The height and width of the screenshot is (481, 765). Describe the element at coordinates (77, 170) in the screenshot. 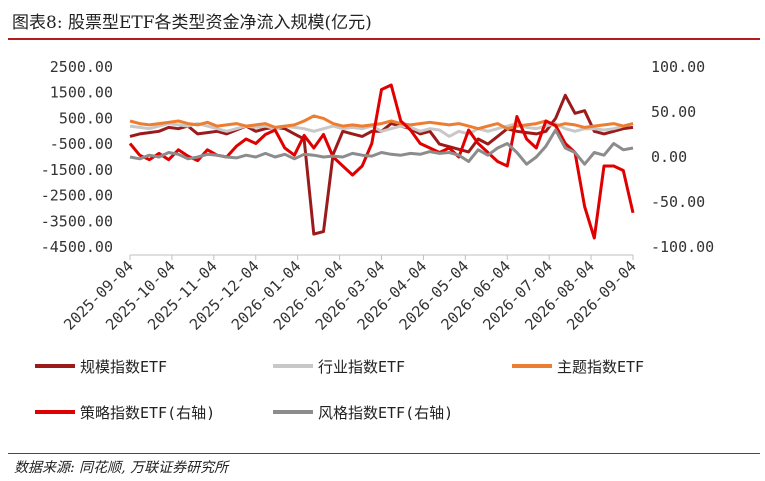

I see `left-tick-label: -1500.00` at that location.